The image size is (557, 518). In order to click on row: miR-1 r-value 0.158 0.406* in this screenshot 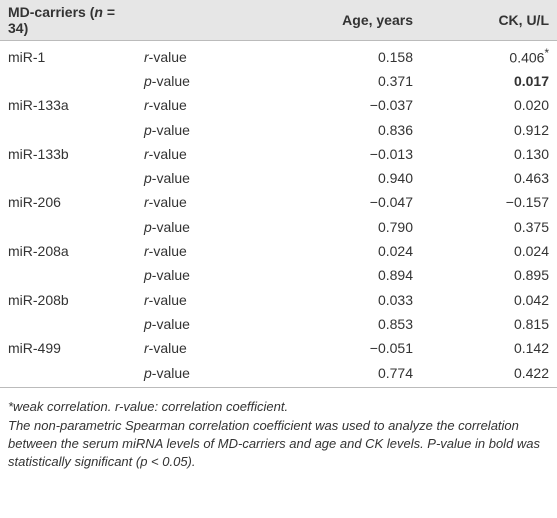, I will do `click(278, 54)`.